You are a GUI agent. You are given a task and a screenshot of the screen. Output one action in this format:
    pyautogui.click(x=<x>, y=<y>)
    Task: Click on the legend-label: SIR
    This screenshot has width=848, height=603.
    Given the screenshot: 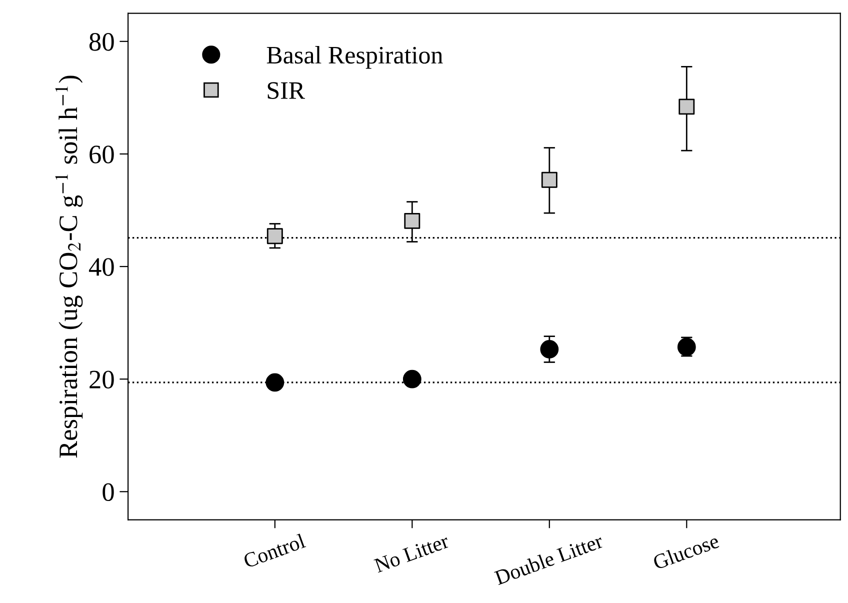 What is the action you would take?
    pyautogui.click(x=287, y=90)
    